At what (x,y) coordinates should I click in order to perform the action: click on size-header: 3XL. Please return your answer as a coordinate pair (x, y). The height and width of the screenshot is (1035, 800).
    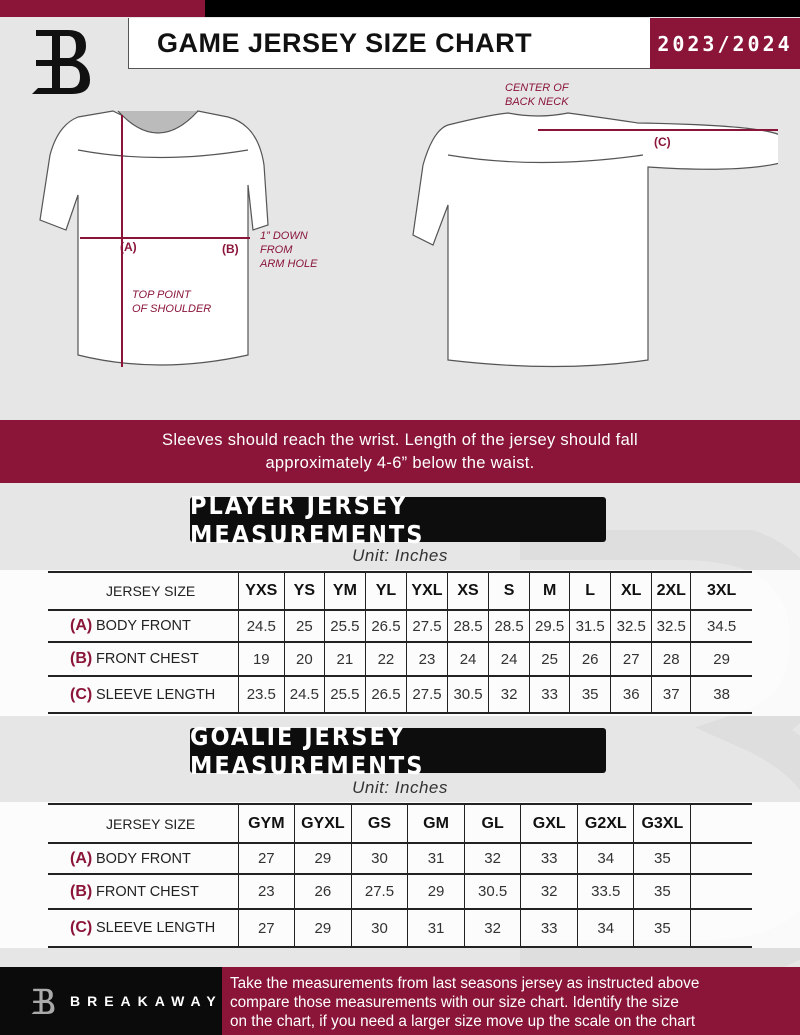
    Looking at the image, I should click on (721, 591).